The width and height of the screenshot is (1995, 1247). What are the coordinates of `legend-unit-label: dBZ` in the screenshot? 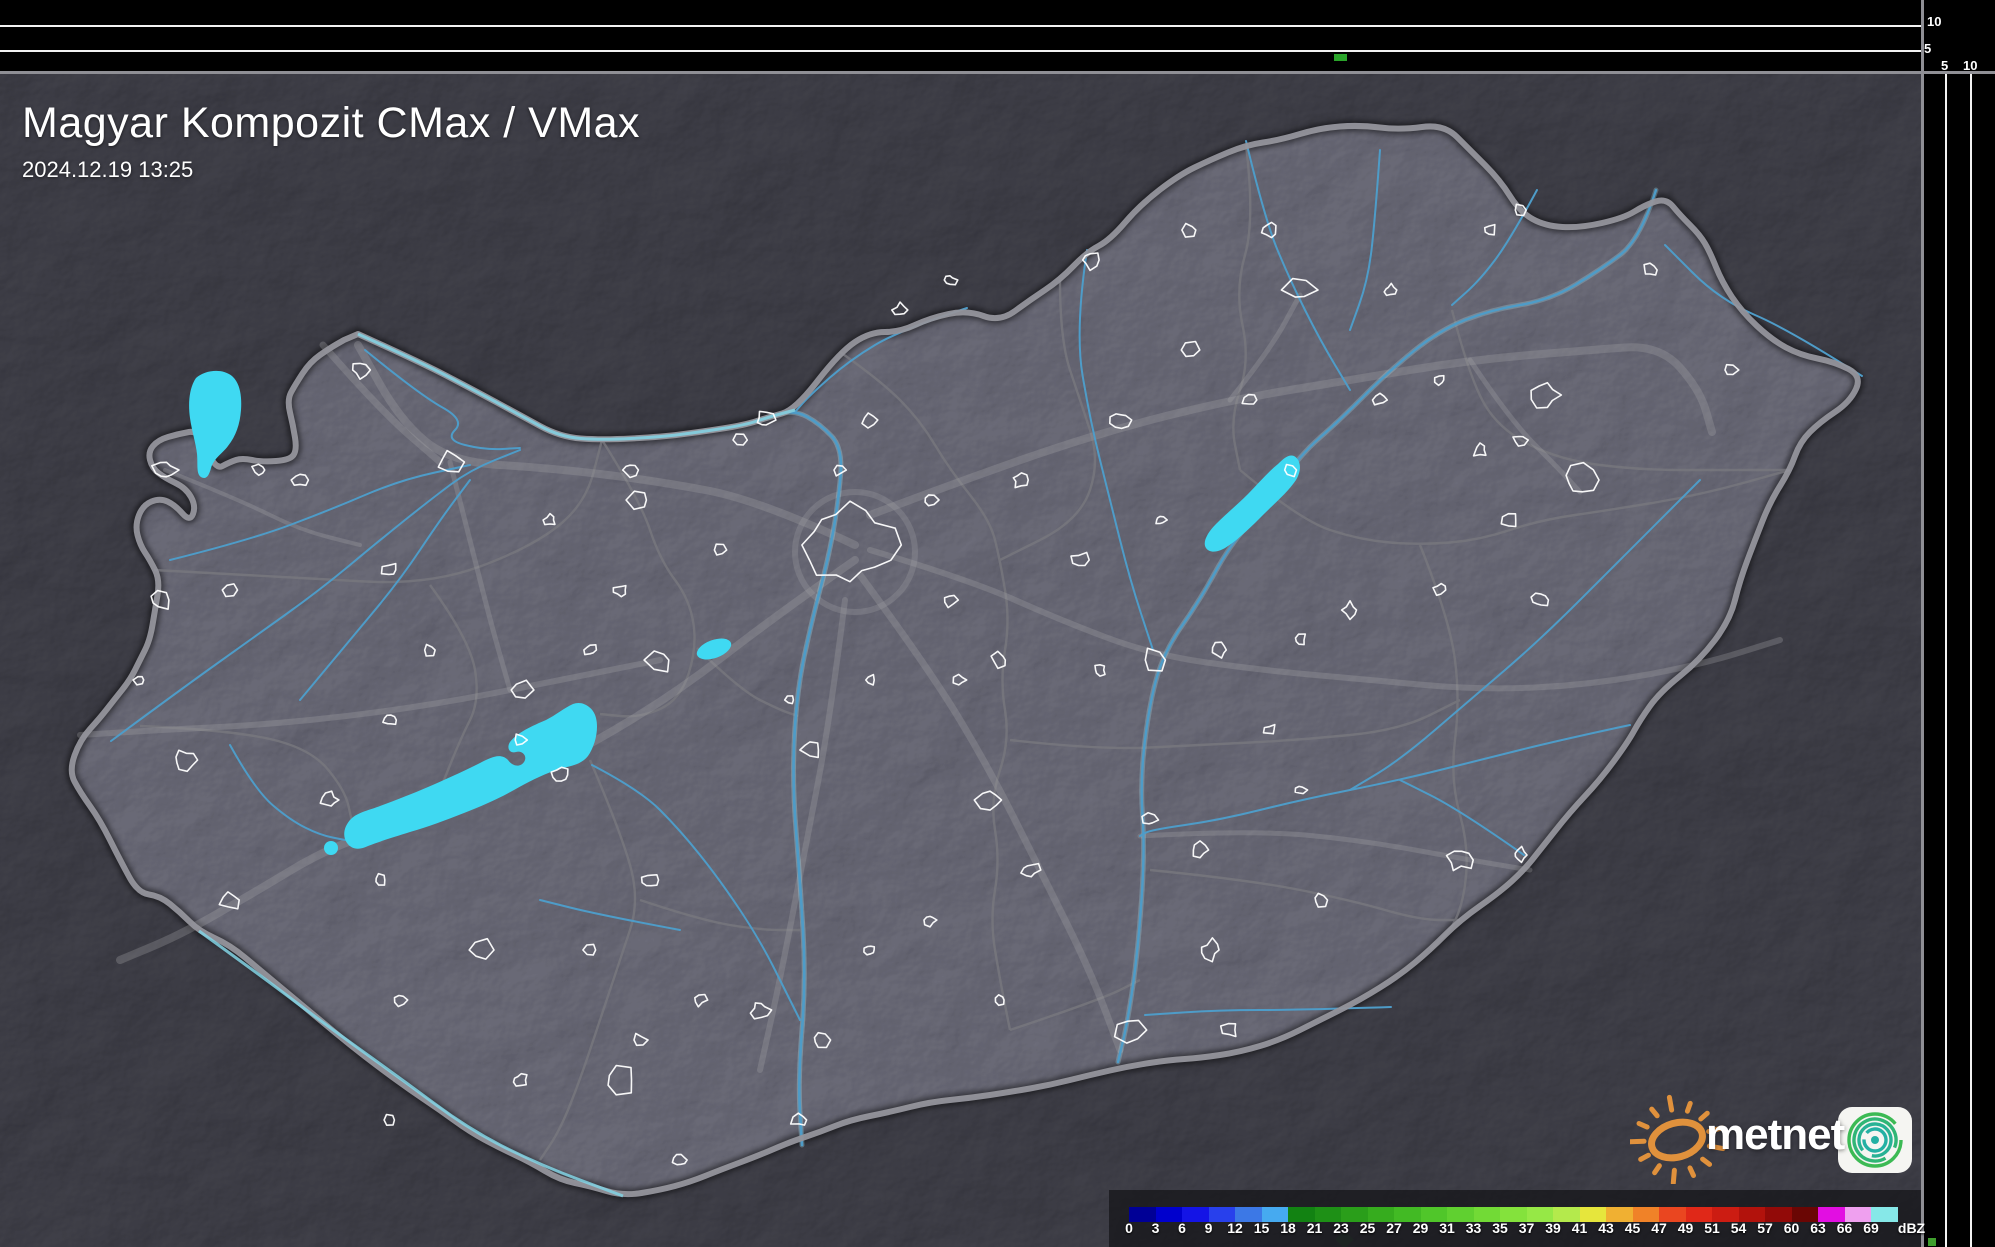 It's located at (1911, 1228).